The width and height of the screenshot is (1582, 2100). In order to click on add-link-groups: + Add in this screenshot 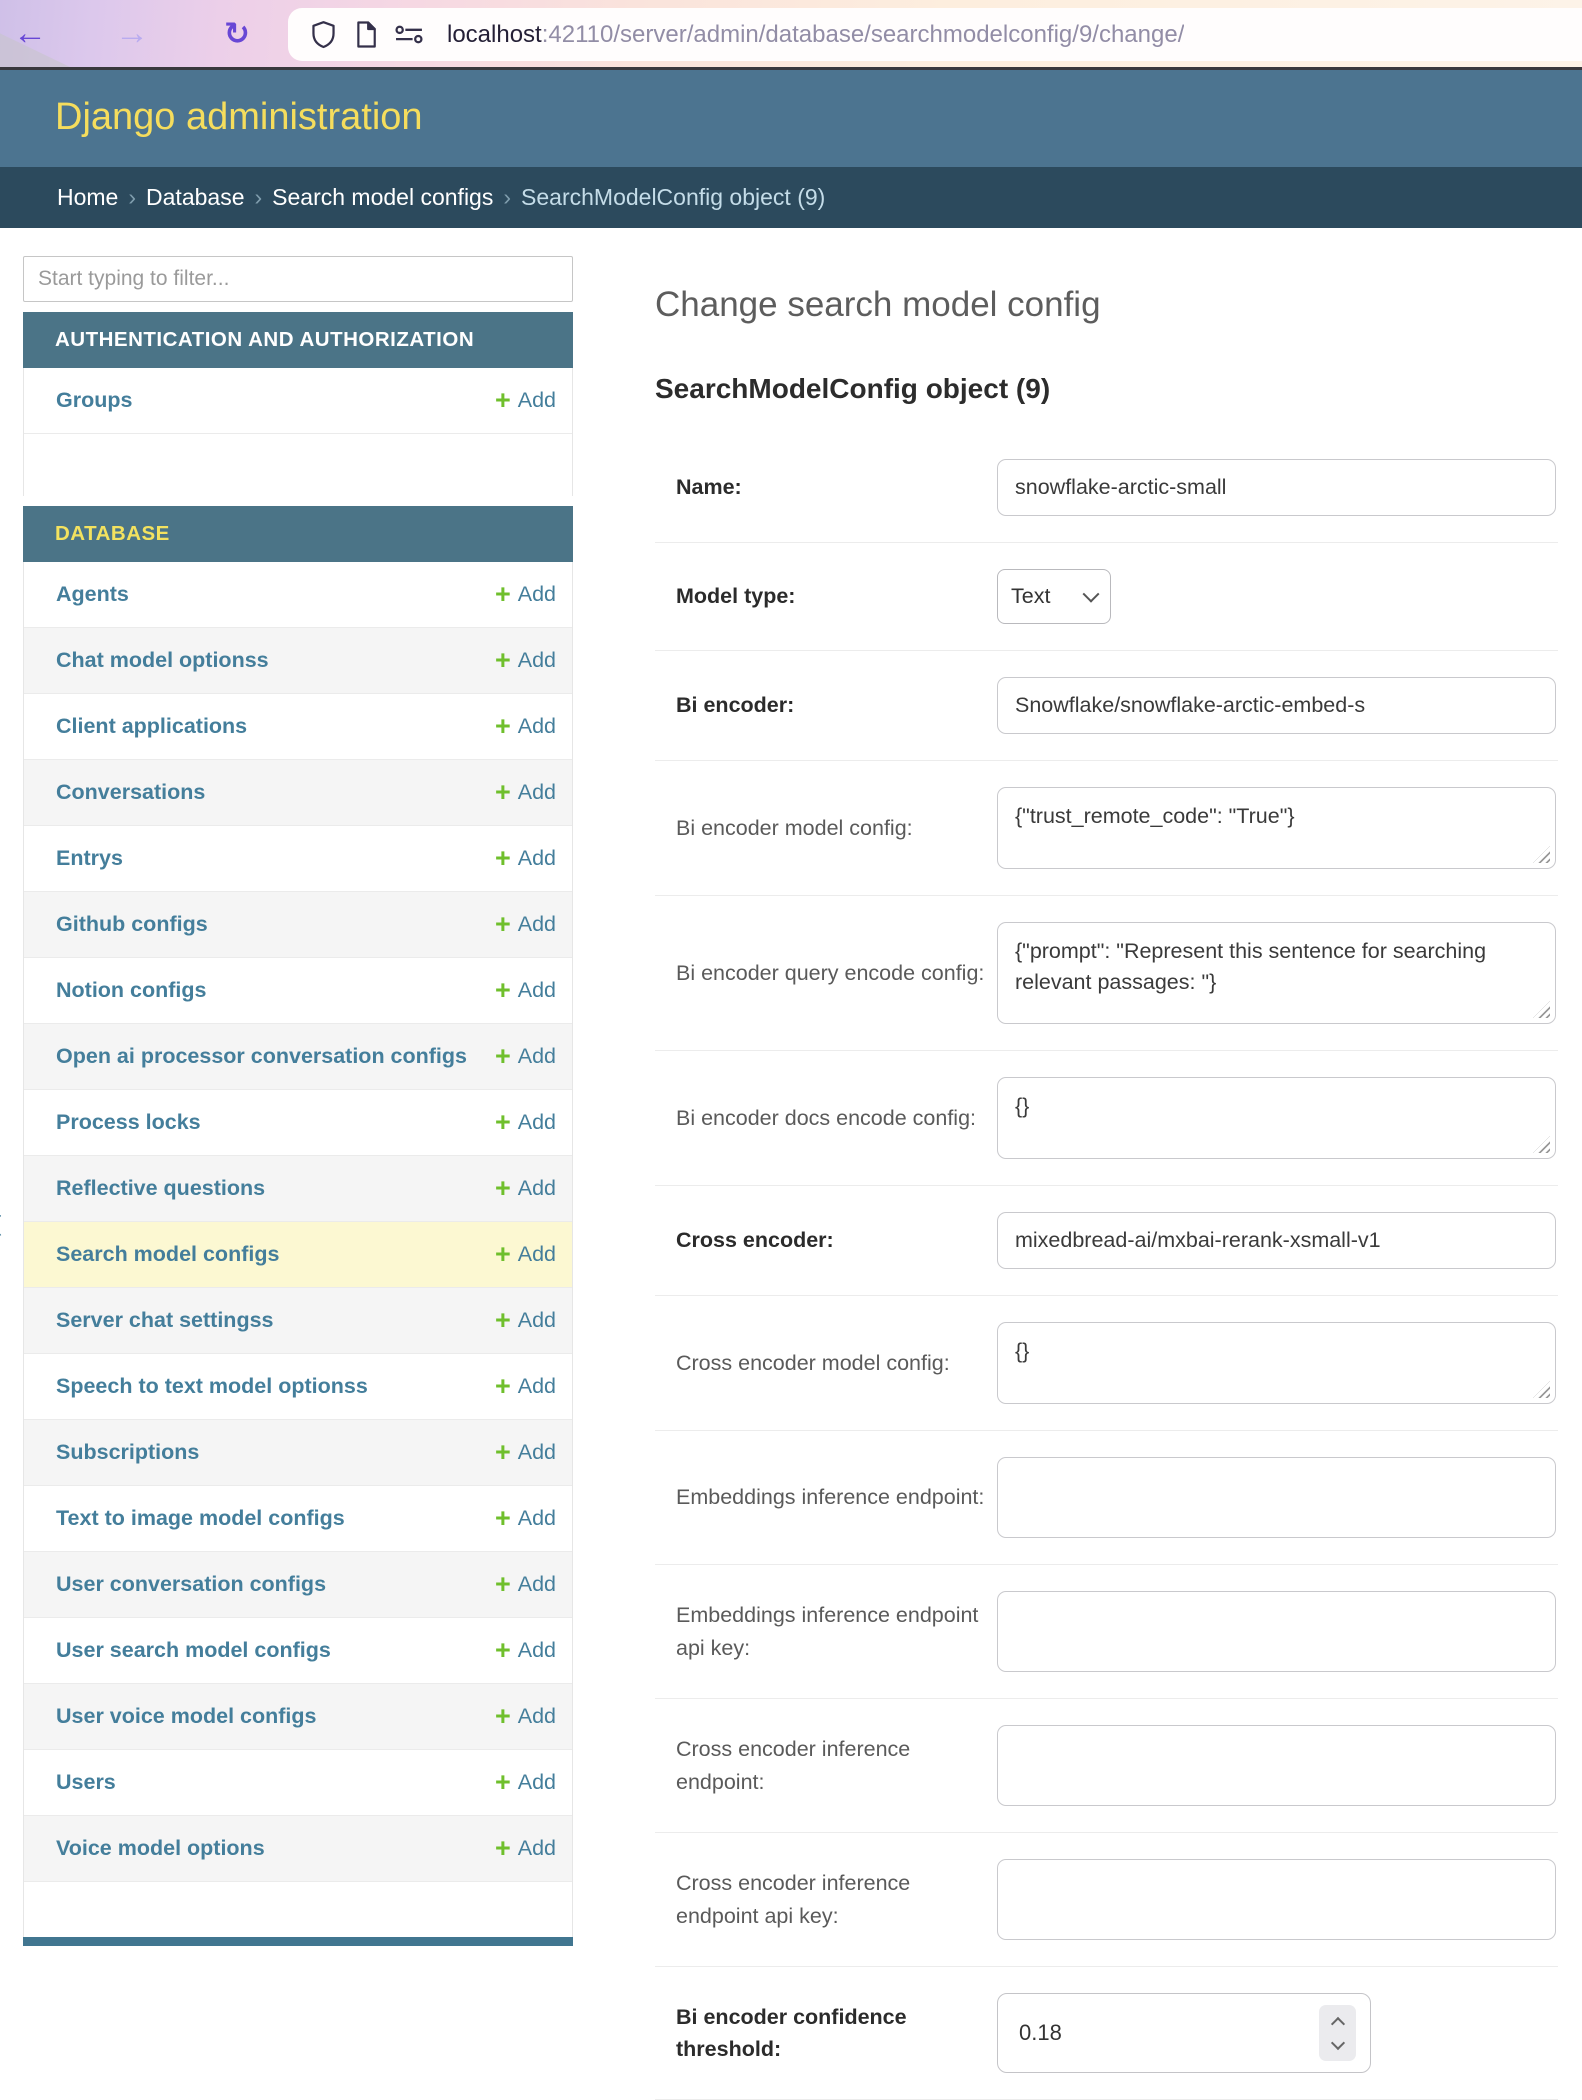, I will do `click(525, 400)`.